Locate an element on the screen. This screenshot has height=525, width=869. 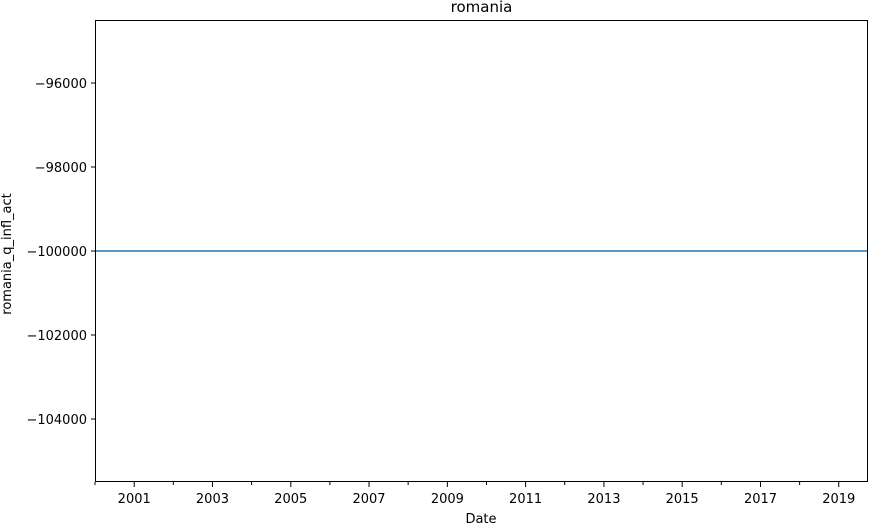
y-tick-label: −102000 is located at coordinates (56, 336).